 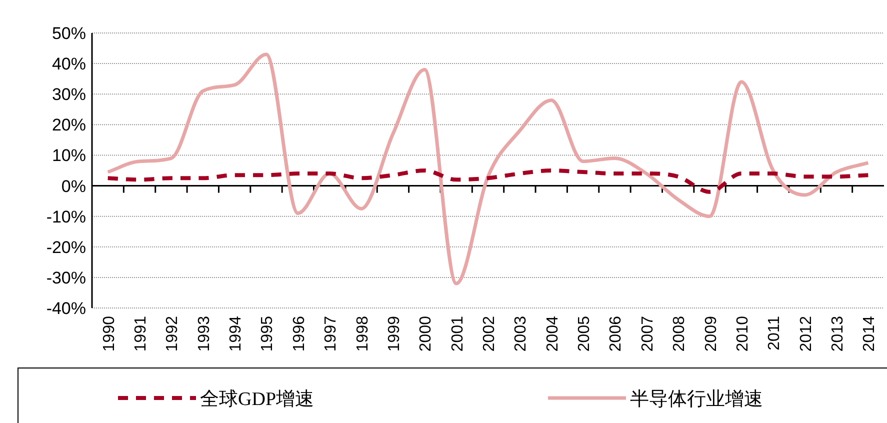 What do you see at coordinates (363, 334) in the screenshot?
I see `x-tick-label: 1998` at bounding box center [363, 334].